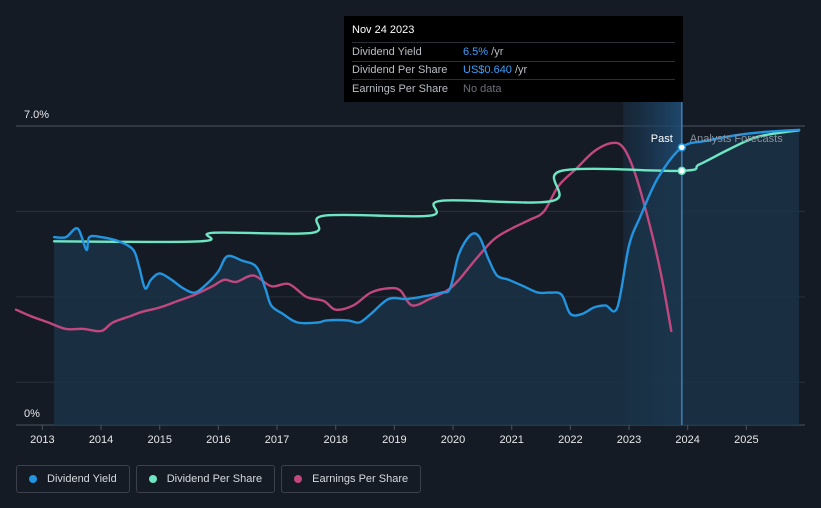 This screenshot has height=508, width=821. I want to click on x-tick-label: 2022, so click(570, 440).